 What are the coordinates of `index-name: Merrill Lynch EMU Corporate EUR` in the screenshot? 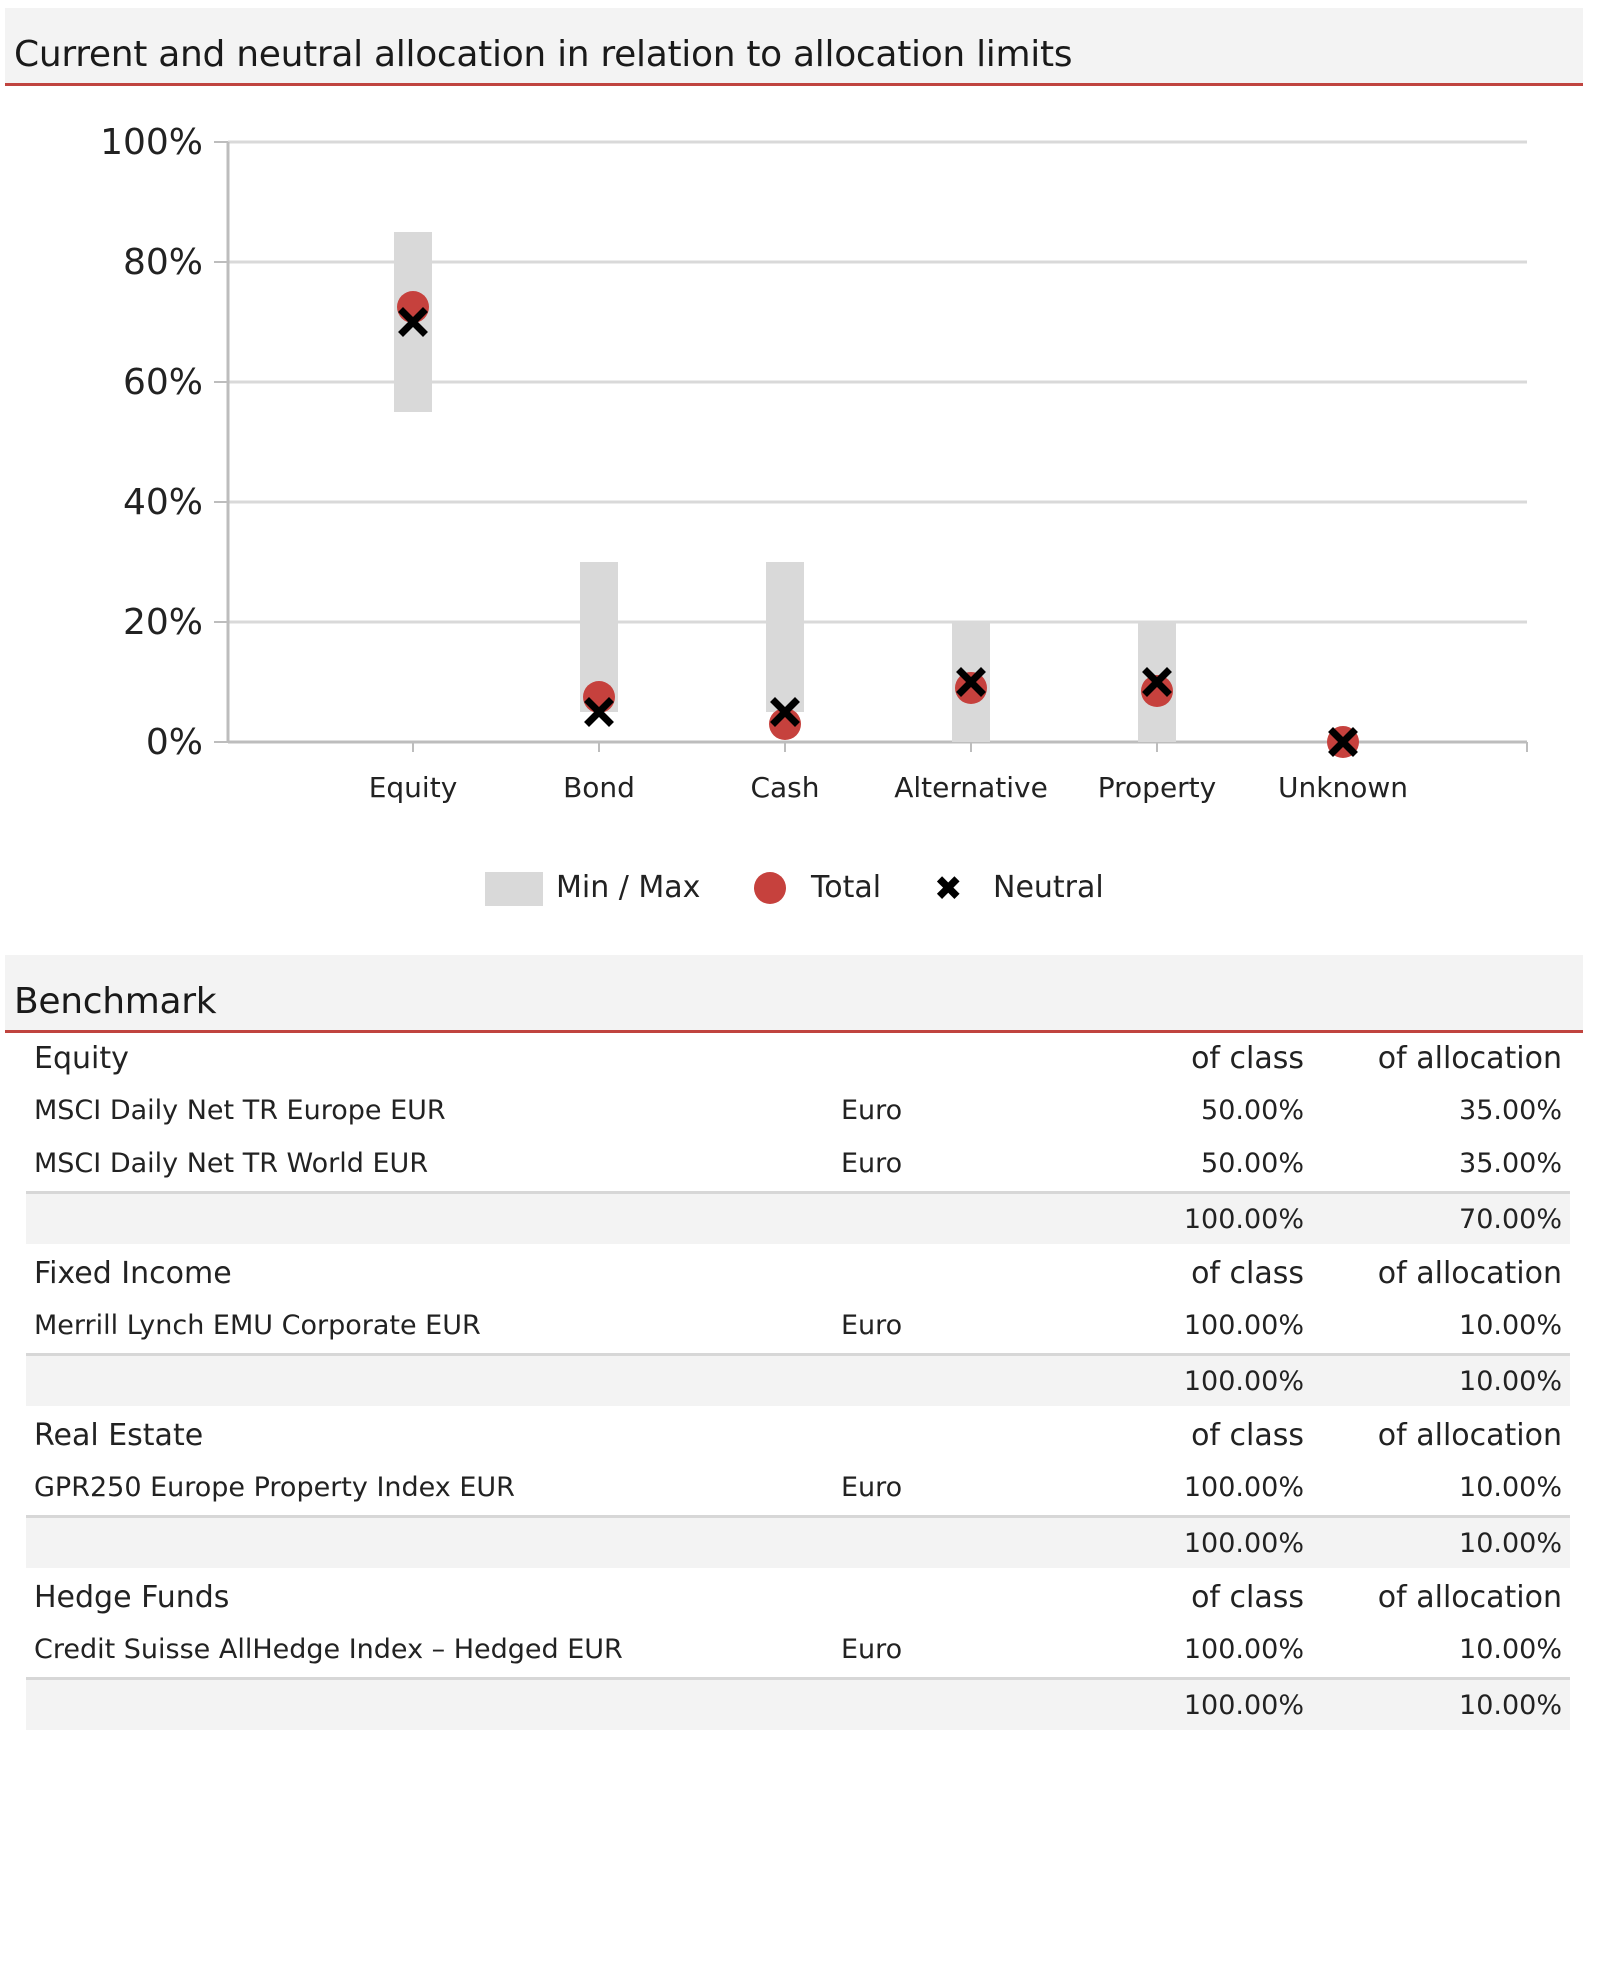 It's located at (257, 1325).